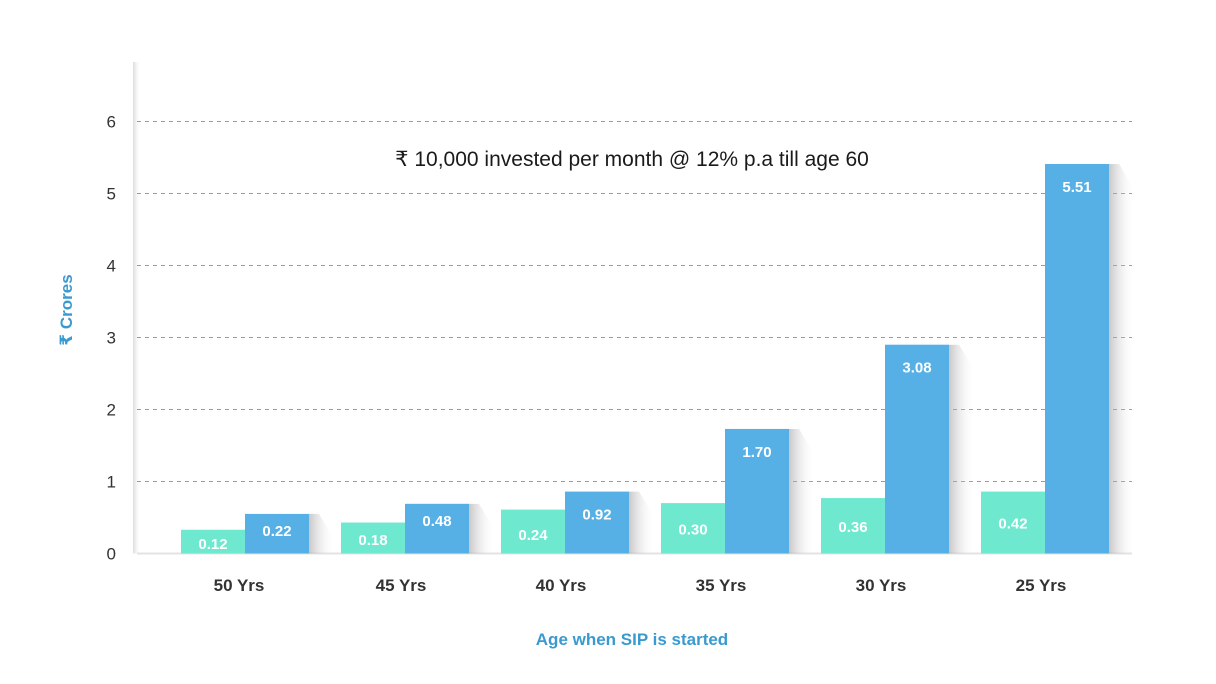  Describe the element at coordinates (137, 308) in the screenshot. I see `y-axis-line` at that location.